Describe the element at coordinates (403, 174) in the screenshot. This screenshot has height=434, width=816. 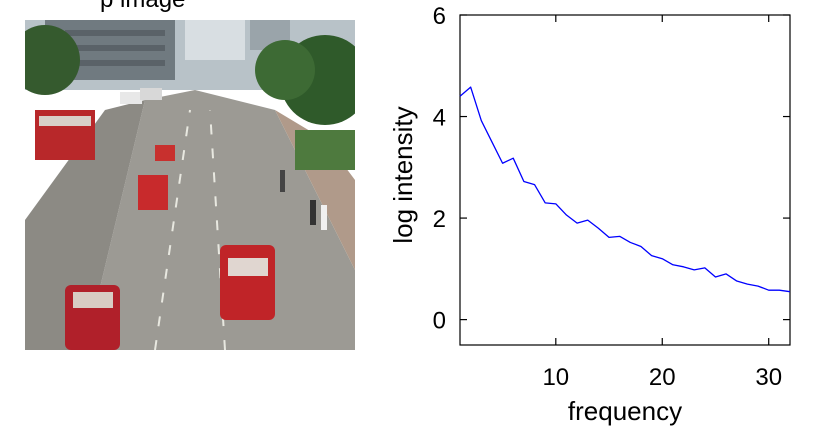
I see `y-axis-label: log intensity` at that location.